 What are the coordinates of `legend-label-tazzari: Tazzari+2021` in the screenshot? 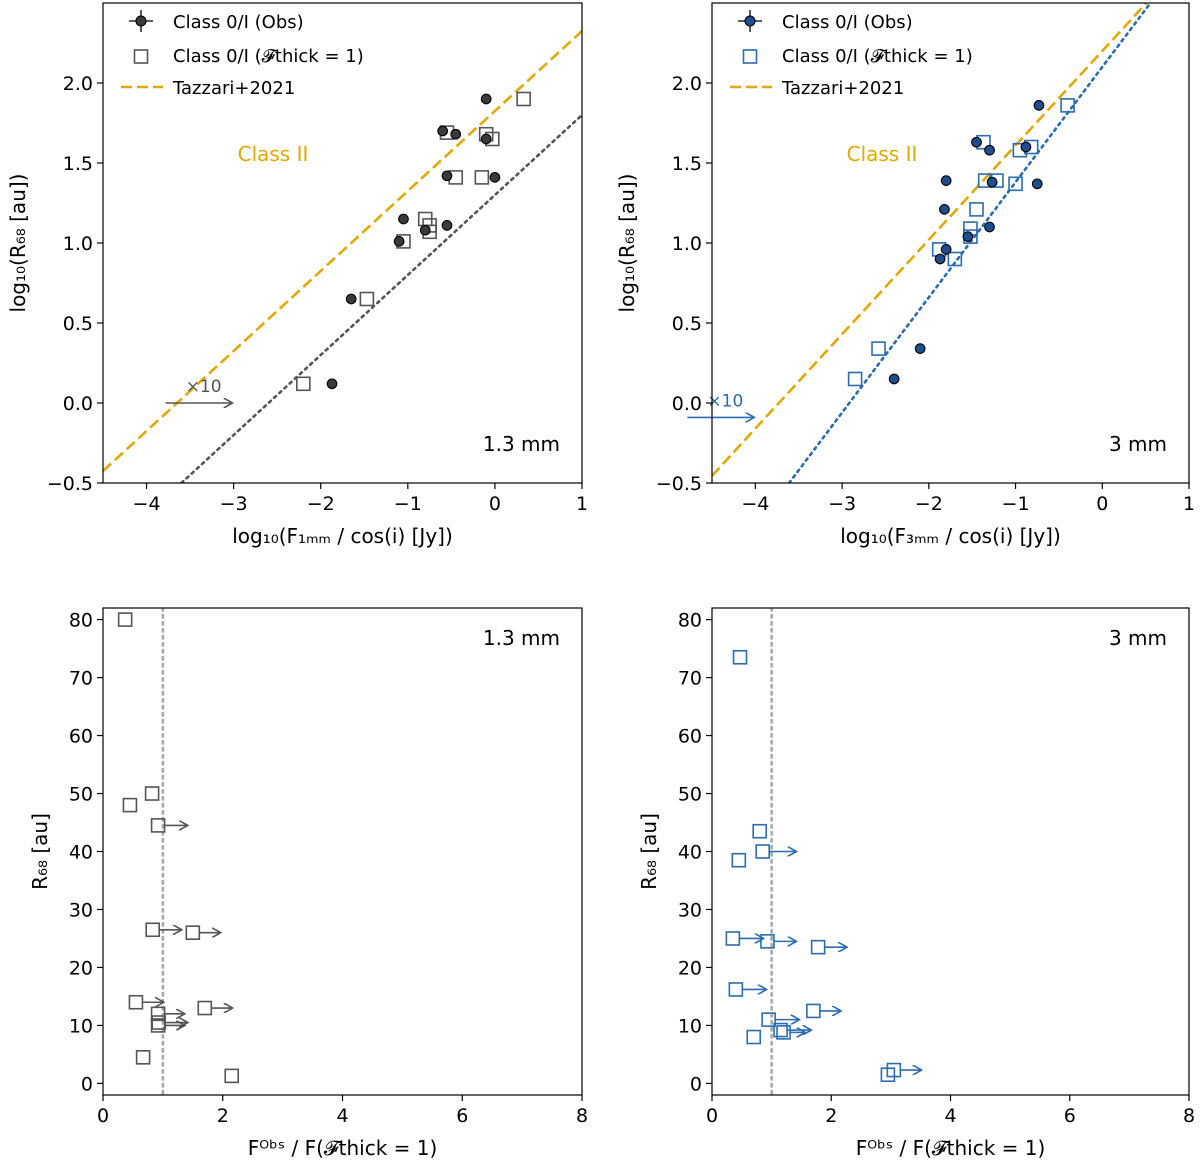 It's located at (842, 88).